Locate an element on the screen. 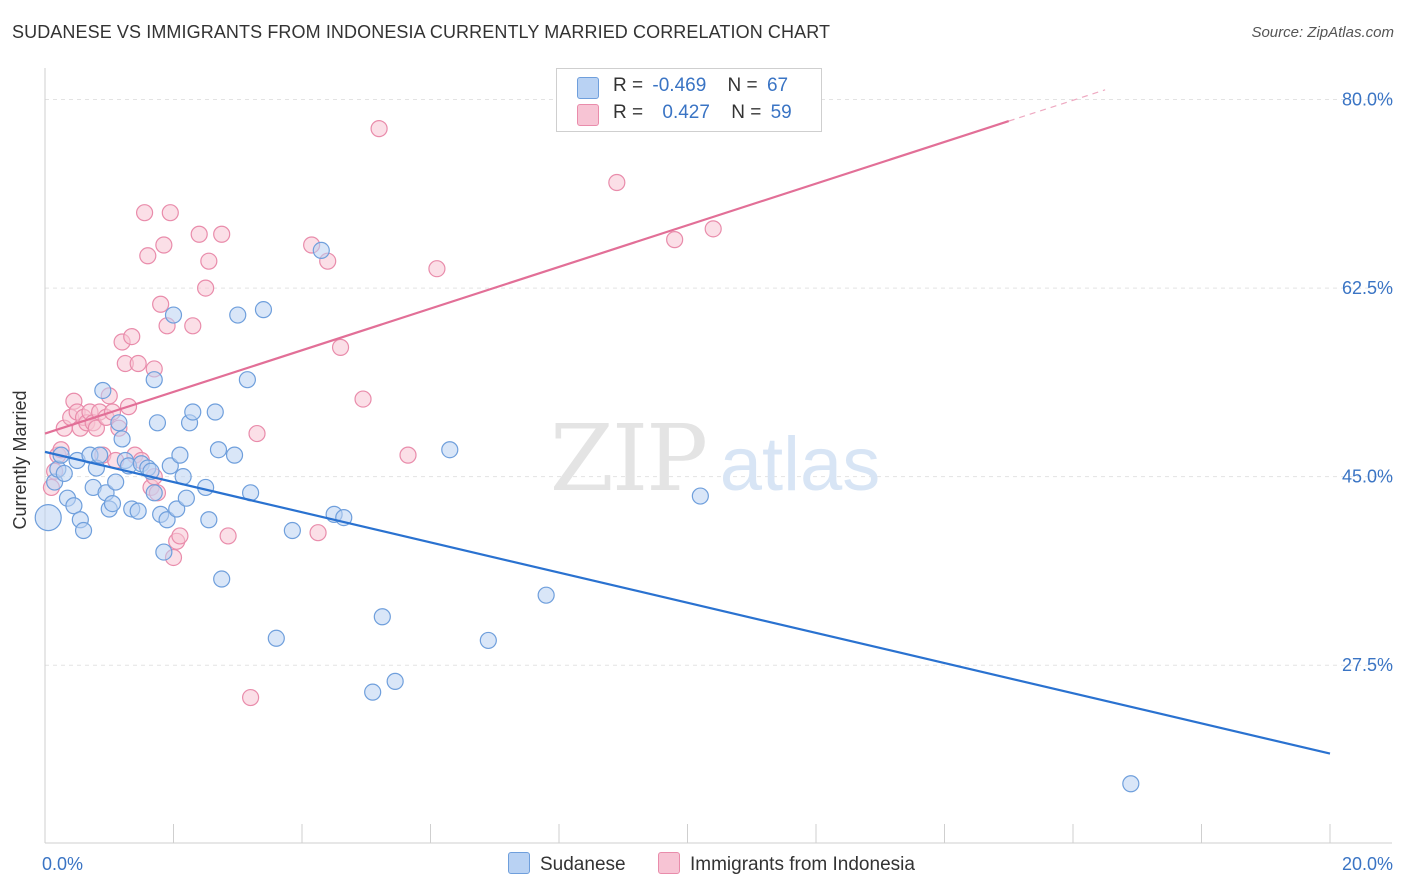 The height and width of the screenshot is (892, 1406). legend-r-value: 0.427 is located at coordinates (686, 112).